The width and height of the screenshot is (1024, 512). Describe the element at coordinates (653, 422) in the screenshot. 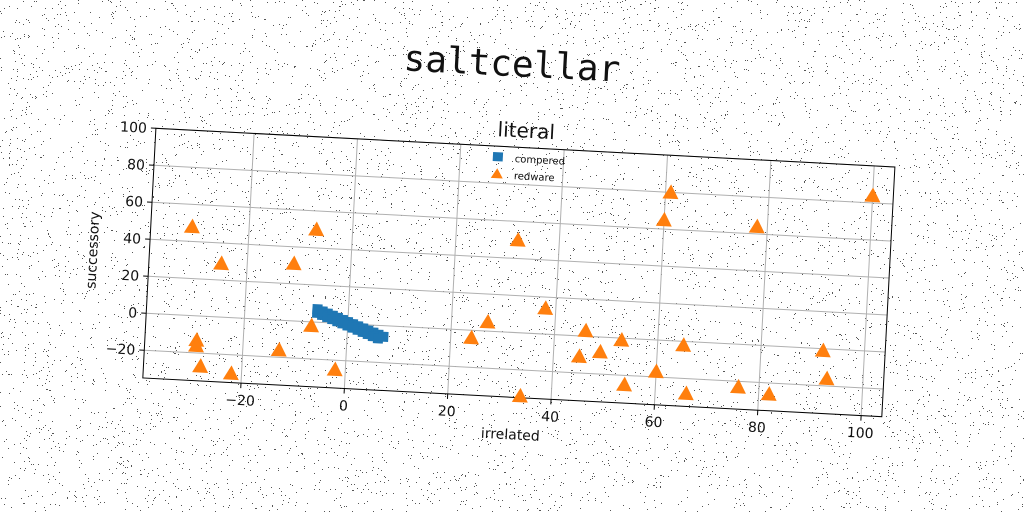

I see `x-tick-label: 60` at that location.